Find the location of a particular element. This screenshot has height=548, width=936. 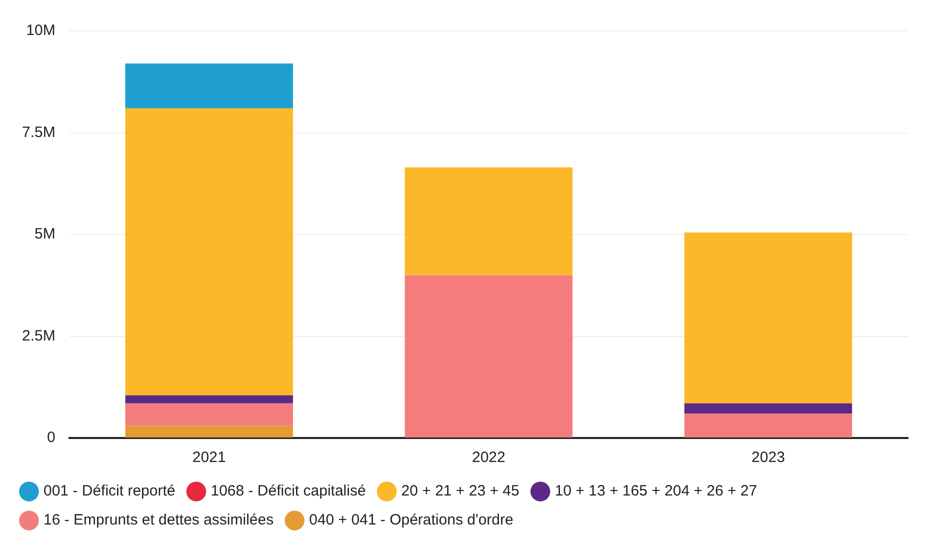

y-tick-label: 5M is located at coordinates (45, 234).